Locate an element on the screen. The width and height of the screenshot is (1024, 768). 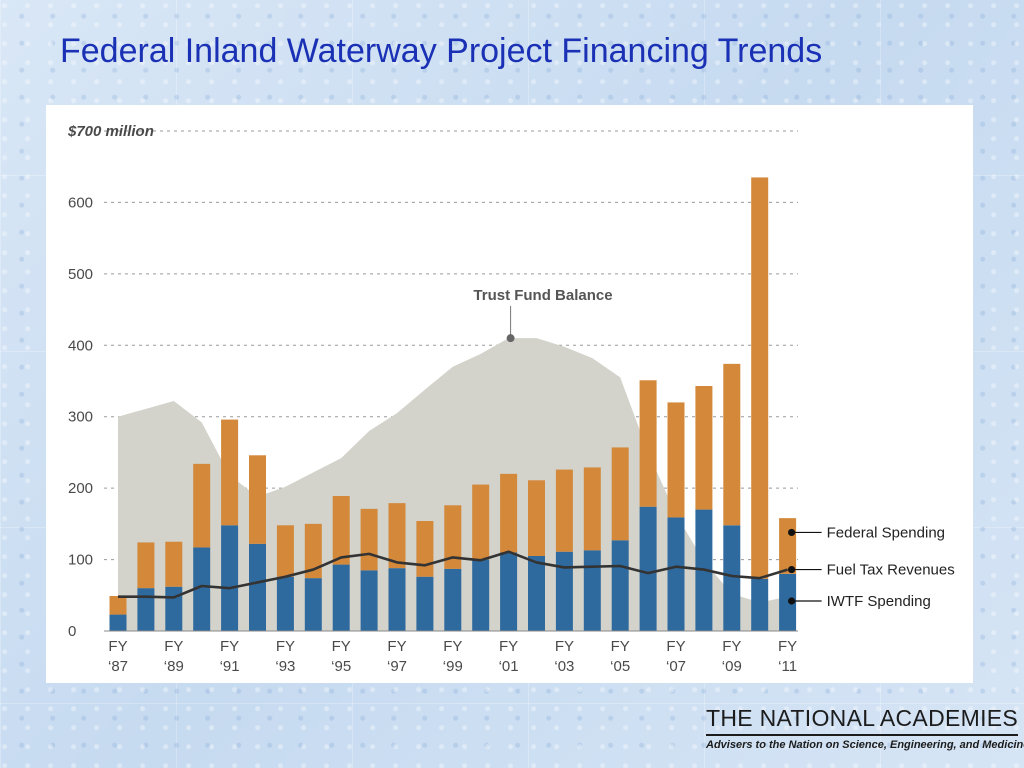
iwtf-spending-callout-label: IWTF Spending is located at coordinates (879, 601).